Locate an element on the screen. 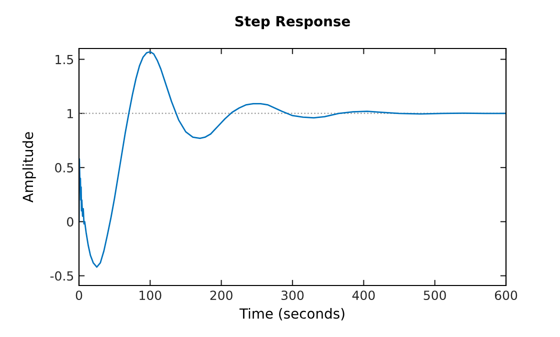 This screenshot has height=337, width=560. y-tick-label: 0.5 is located at coordinates (64, 167).